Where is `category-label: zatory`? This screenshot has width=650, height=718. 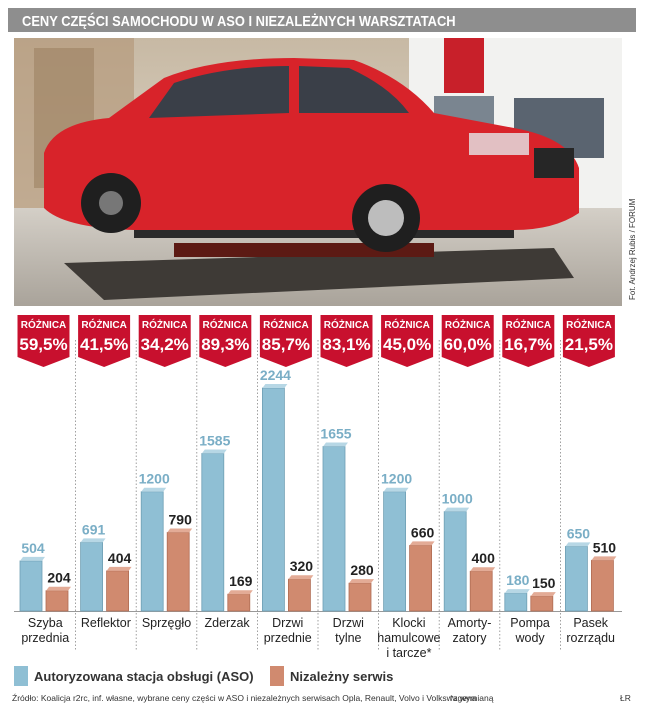 category-label: zatory is located at coordinates (469, 638).